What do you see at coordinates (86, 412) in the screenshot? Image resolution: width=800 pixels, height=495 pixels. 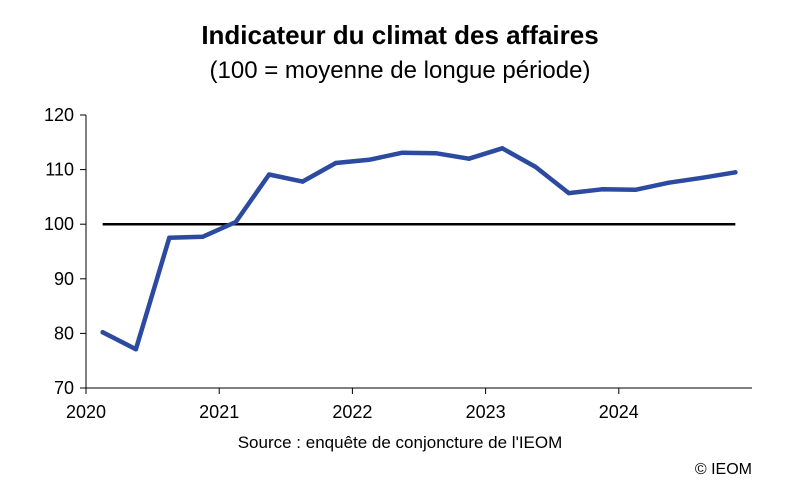 I see `x-tick-label: 2020` at bounding box center [86, 412].